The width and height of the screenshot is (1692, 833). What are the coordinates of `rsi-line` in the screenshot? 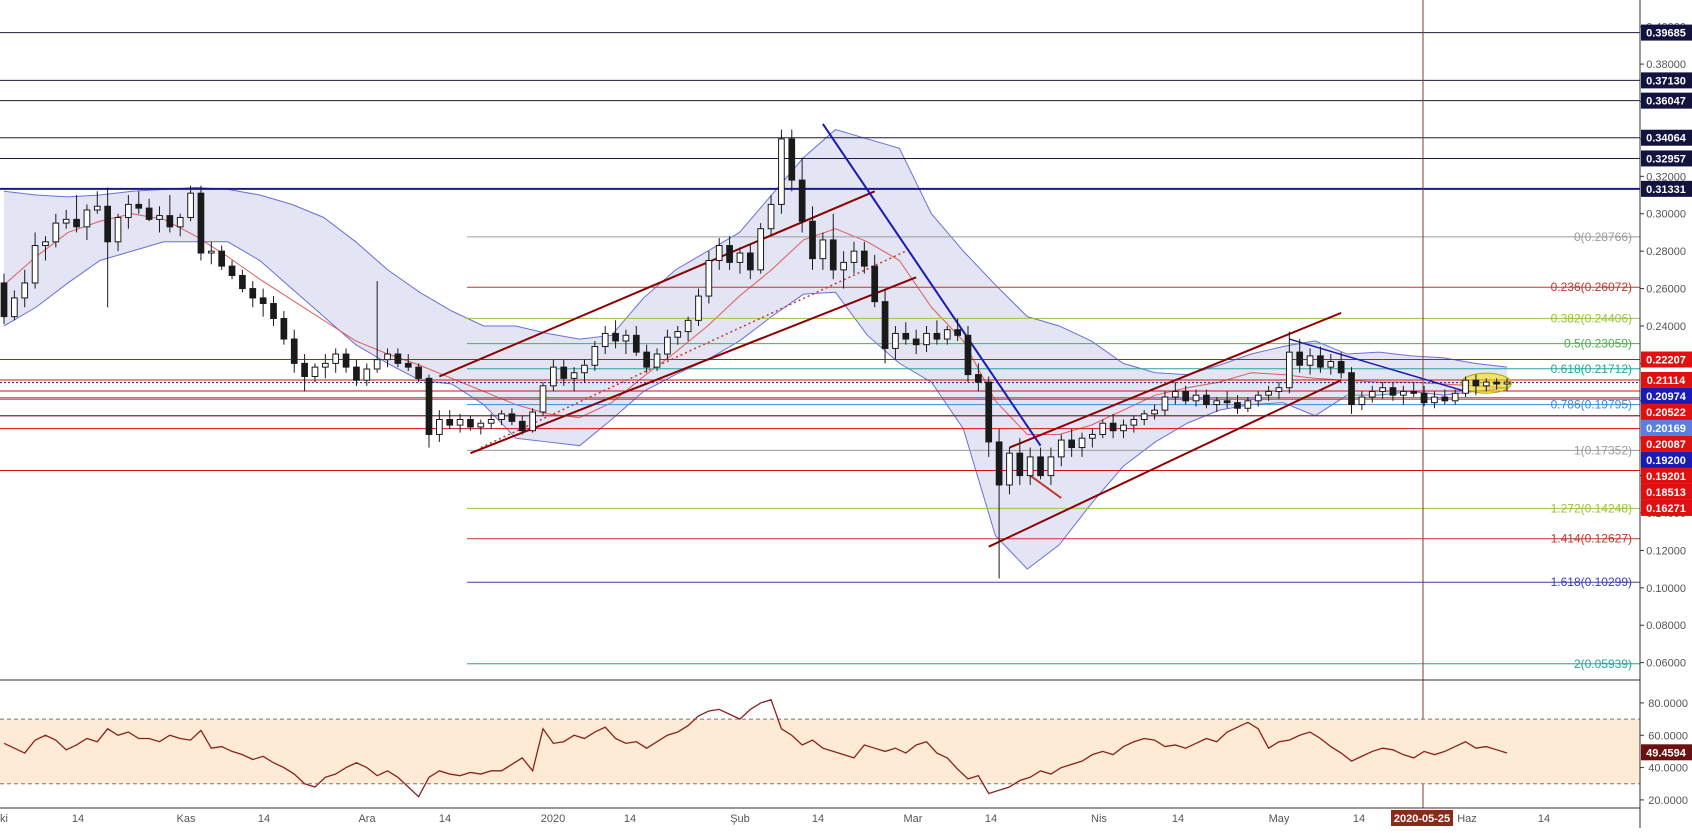 It's located at (755, 748).